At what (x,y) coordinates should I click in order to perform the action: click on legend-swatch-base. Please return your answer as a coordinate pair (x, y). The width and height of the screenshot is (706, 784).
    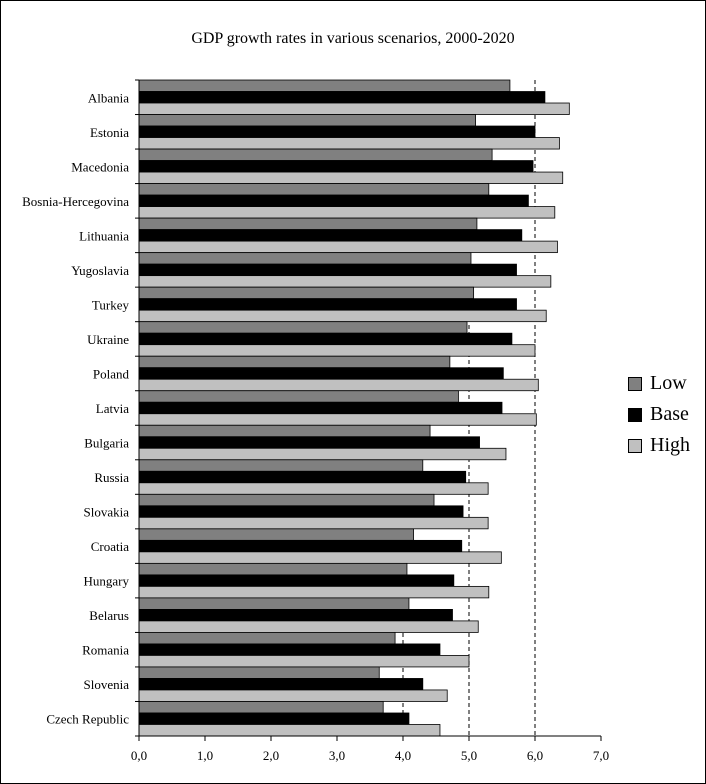
    Looking at the image, I should click on (635, 414).